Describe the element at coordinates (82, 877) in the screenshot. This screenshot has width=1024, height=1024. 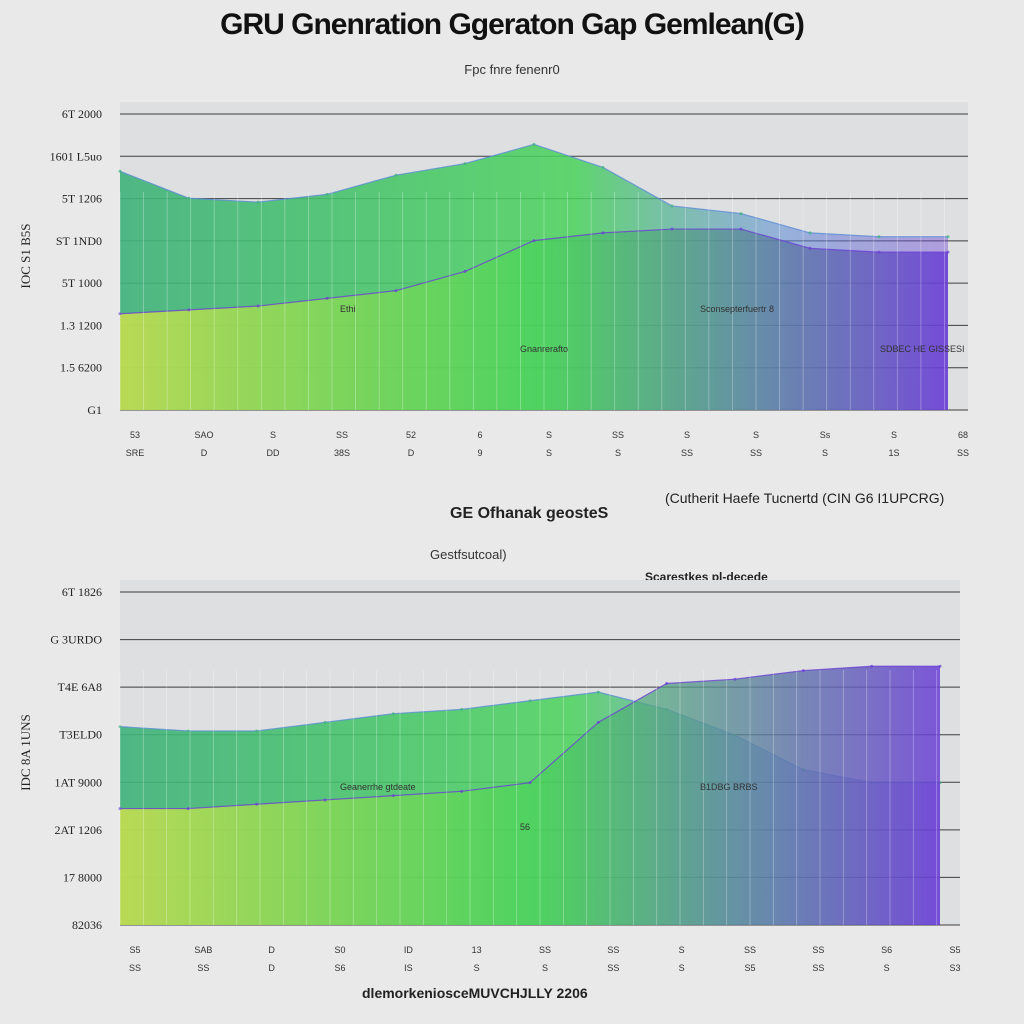
I see `y-tick-label: 17 8000` at that location.